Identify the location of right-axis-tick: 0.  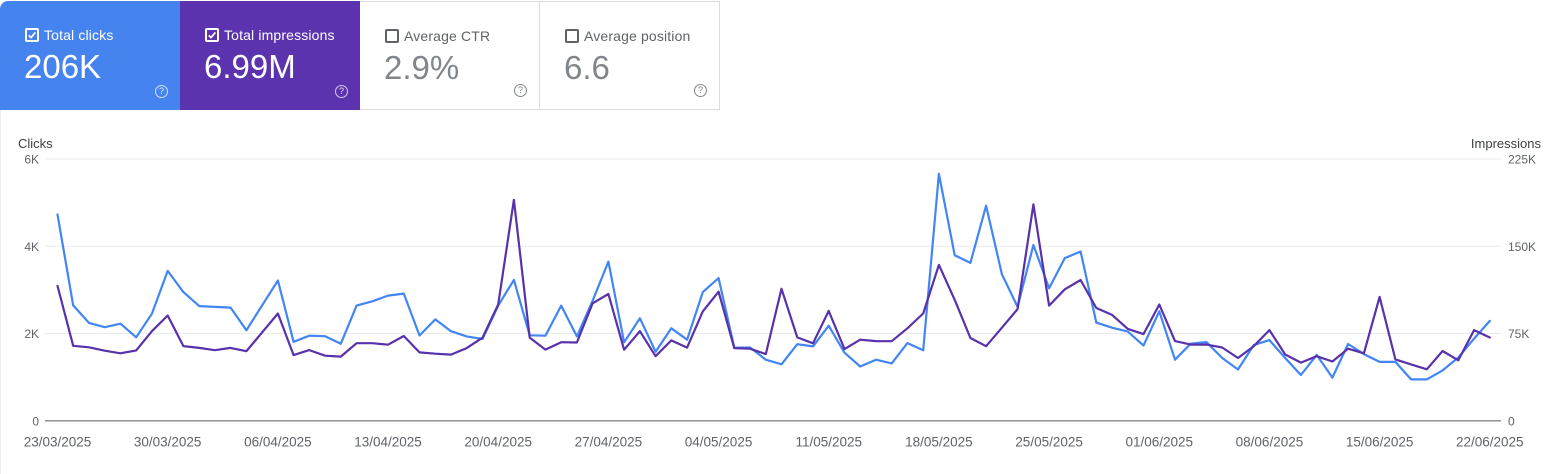
(1511, 421).